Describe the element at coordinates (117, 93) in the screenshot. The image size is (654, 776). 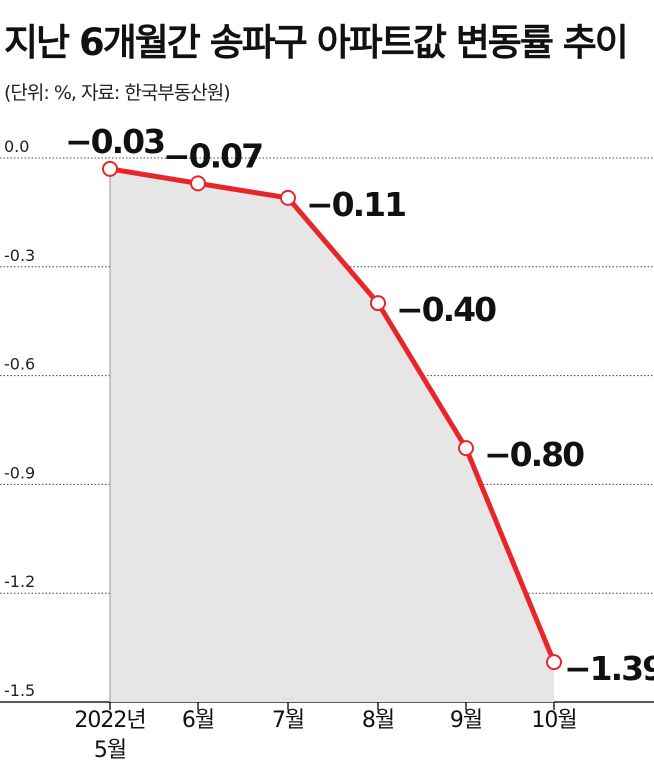
I see `chart-subtitle: (단위: %, 자료: 한국부동산원)` at that location.